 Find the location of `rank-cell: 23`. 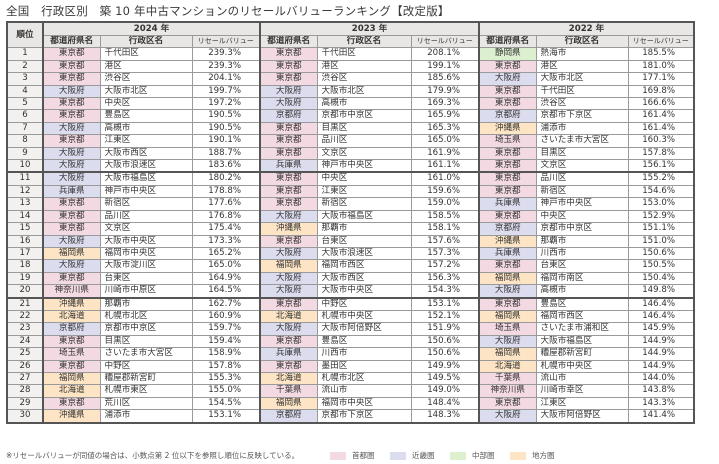

rank-cell: 23 is located at coordinates (25, 329).